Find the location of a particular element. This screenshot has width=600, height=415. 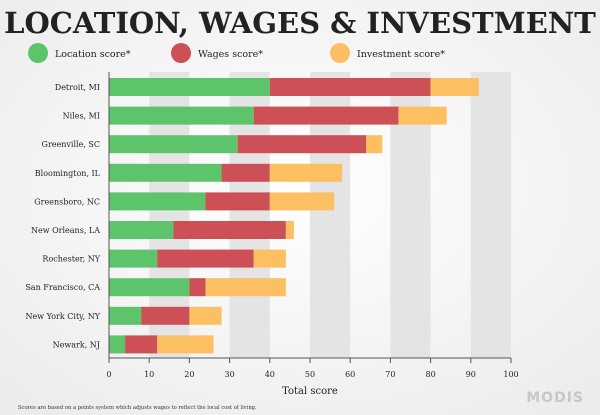

category-label: Niles, MI is located at coordinates (81, 116).